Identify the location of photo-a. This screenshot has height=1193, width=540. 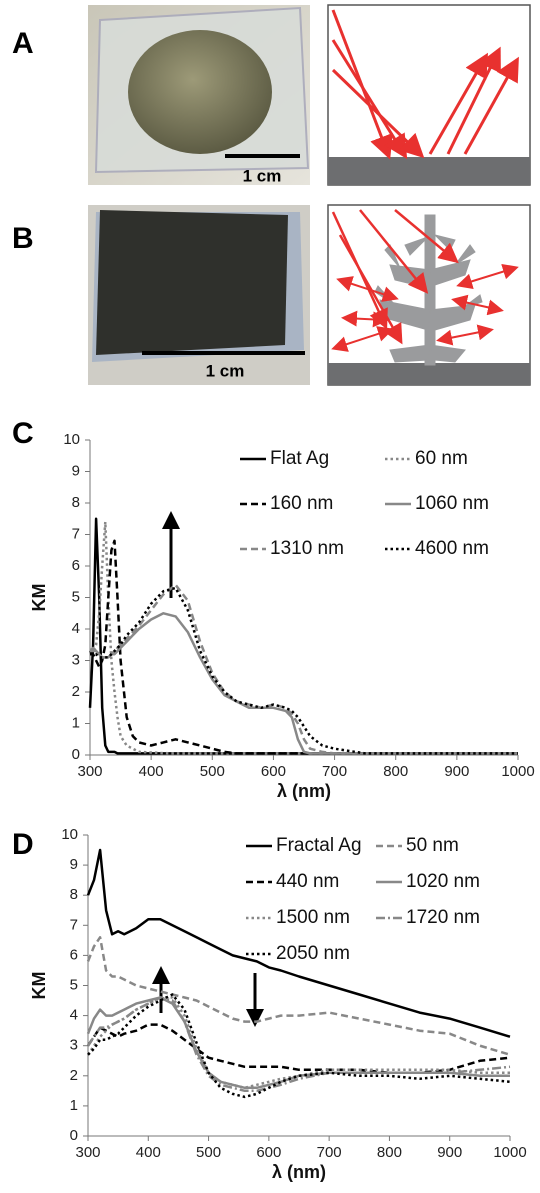
(199, 95).